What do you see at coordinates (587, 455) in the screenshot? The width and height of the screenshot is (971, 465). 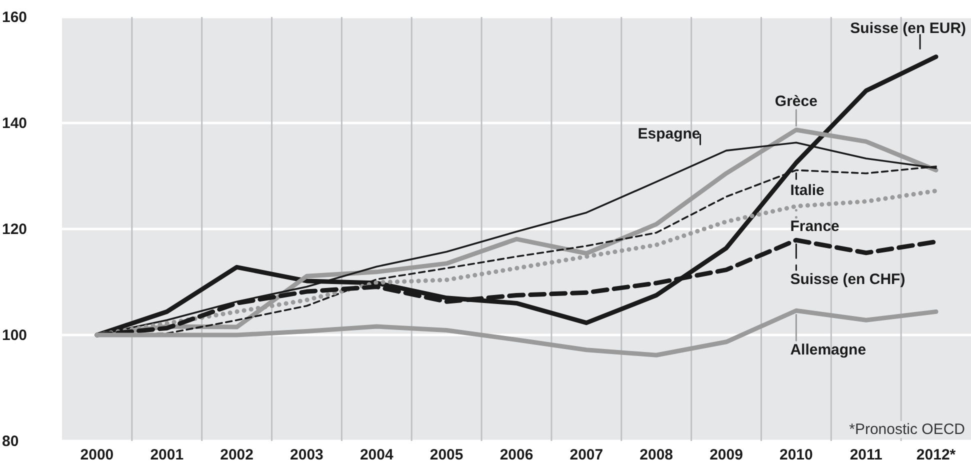 I see `x-tick-label: 2007` at bounding box center [587, 455].